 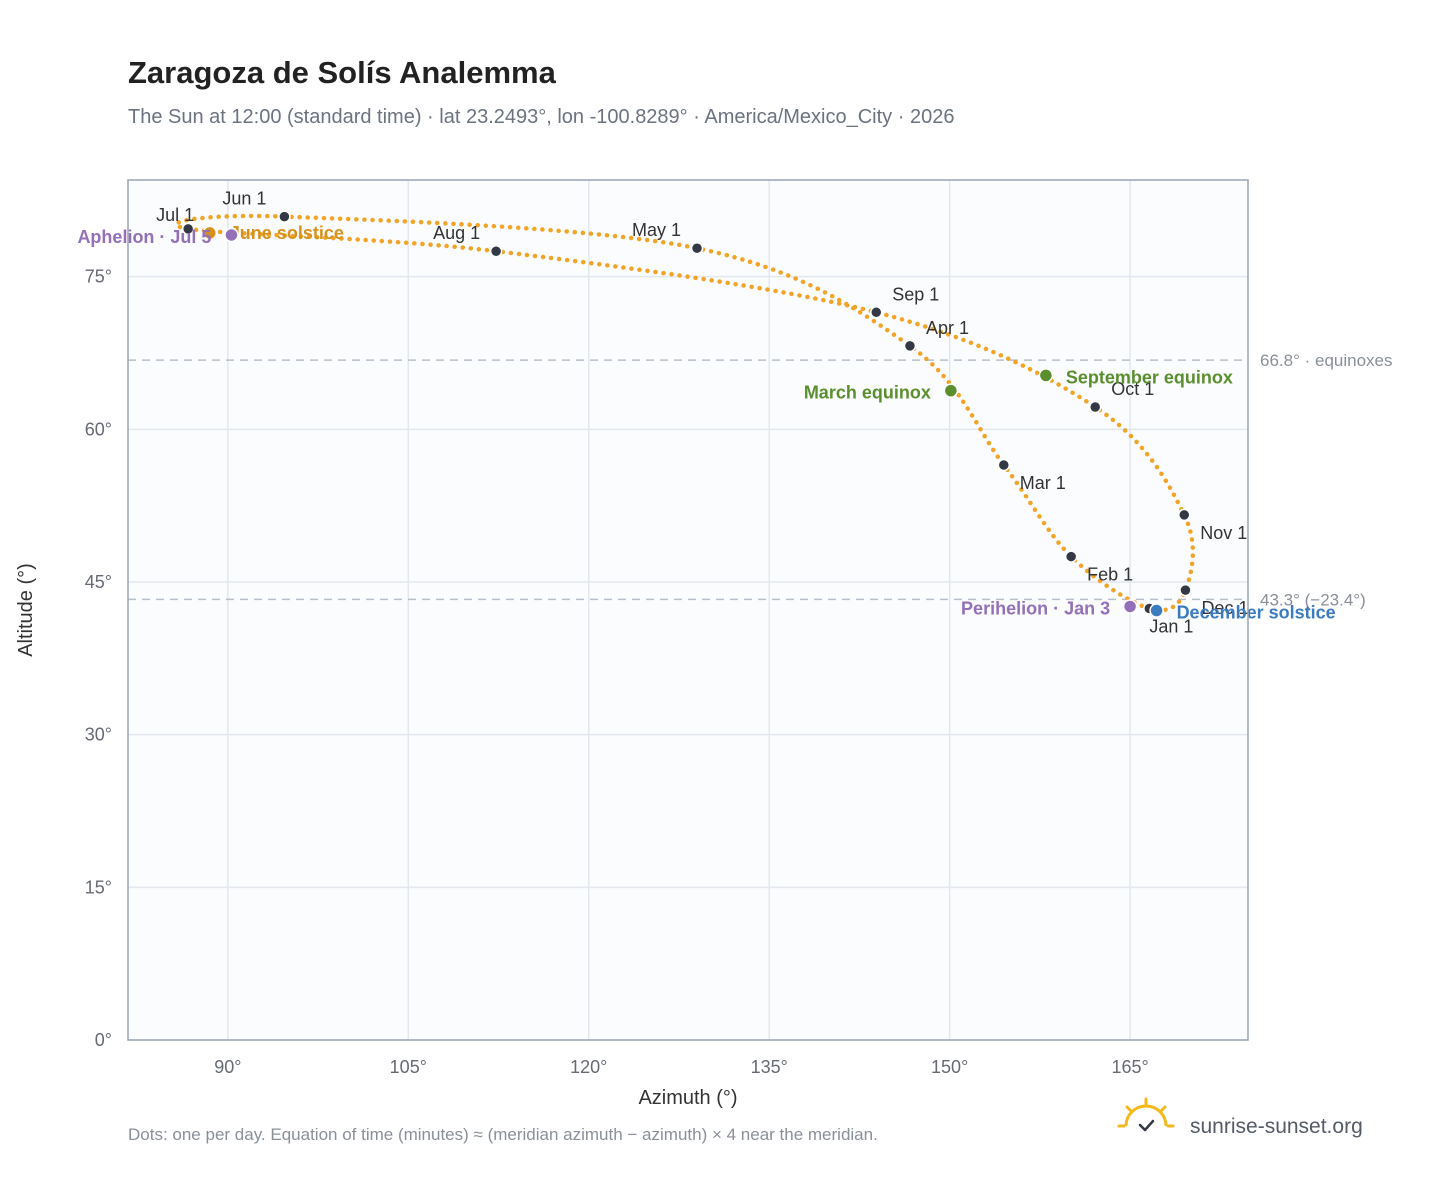 I want to click on x-tick-label: 90°, so click(x=227, y=1067).